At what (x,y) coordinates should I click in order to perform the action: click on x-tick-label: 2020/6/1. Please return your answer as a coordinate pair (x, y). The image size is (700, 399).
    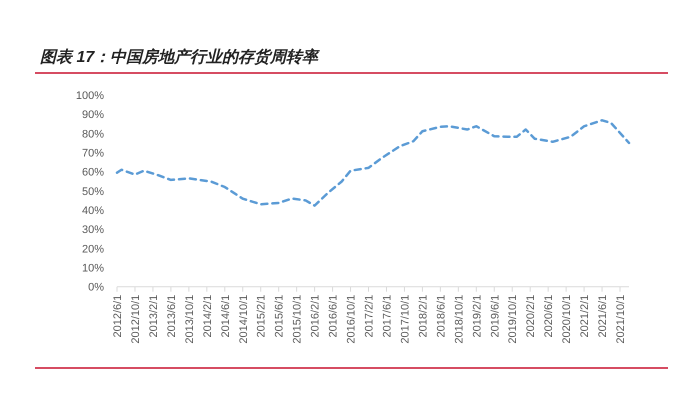
    Looking at the image, I should click on (549, 316).